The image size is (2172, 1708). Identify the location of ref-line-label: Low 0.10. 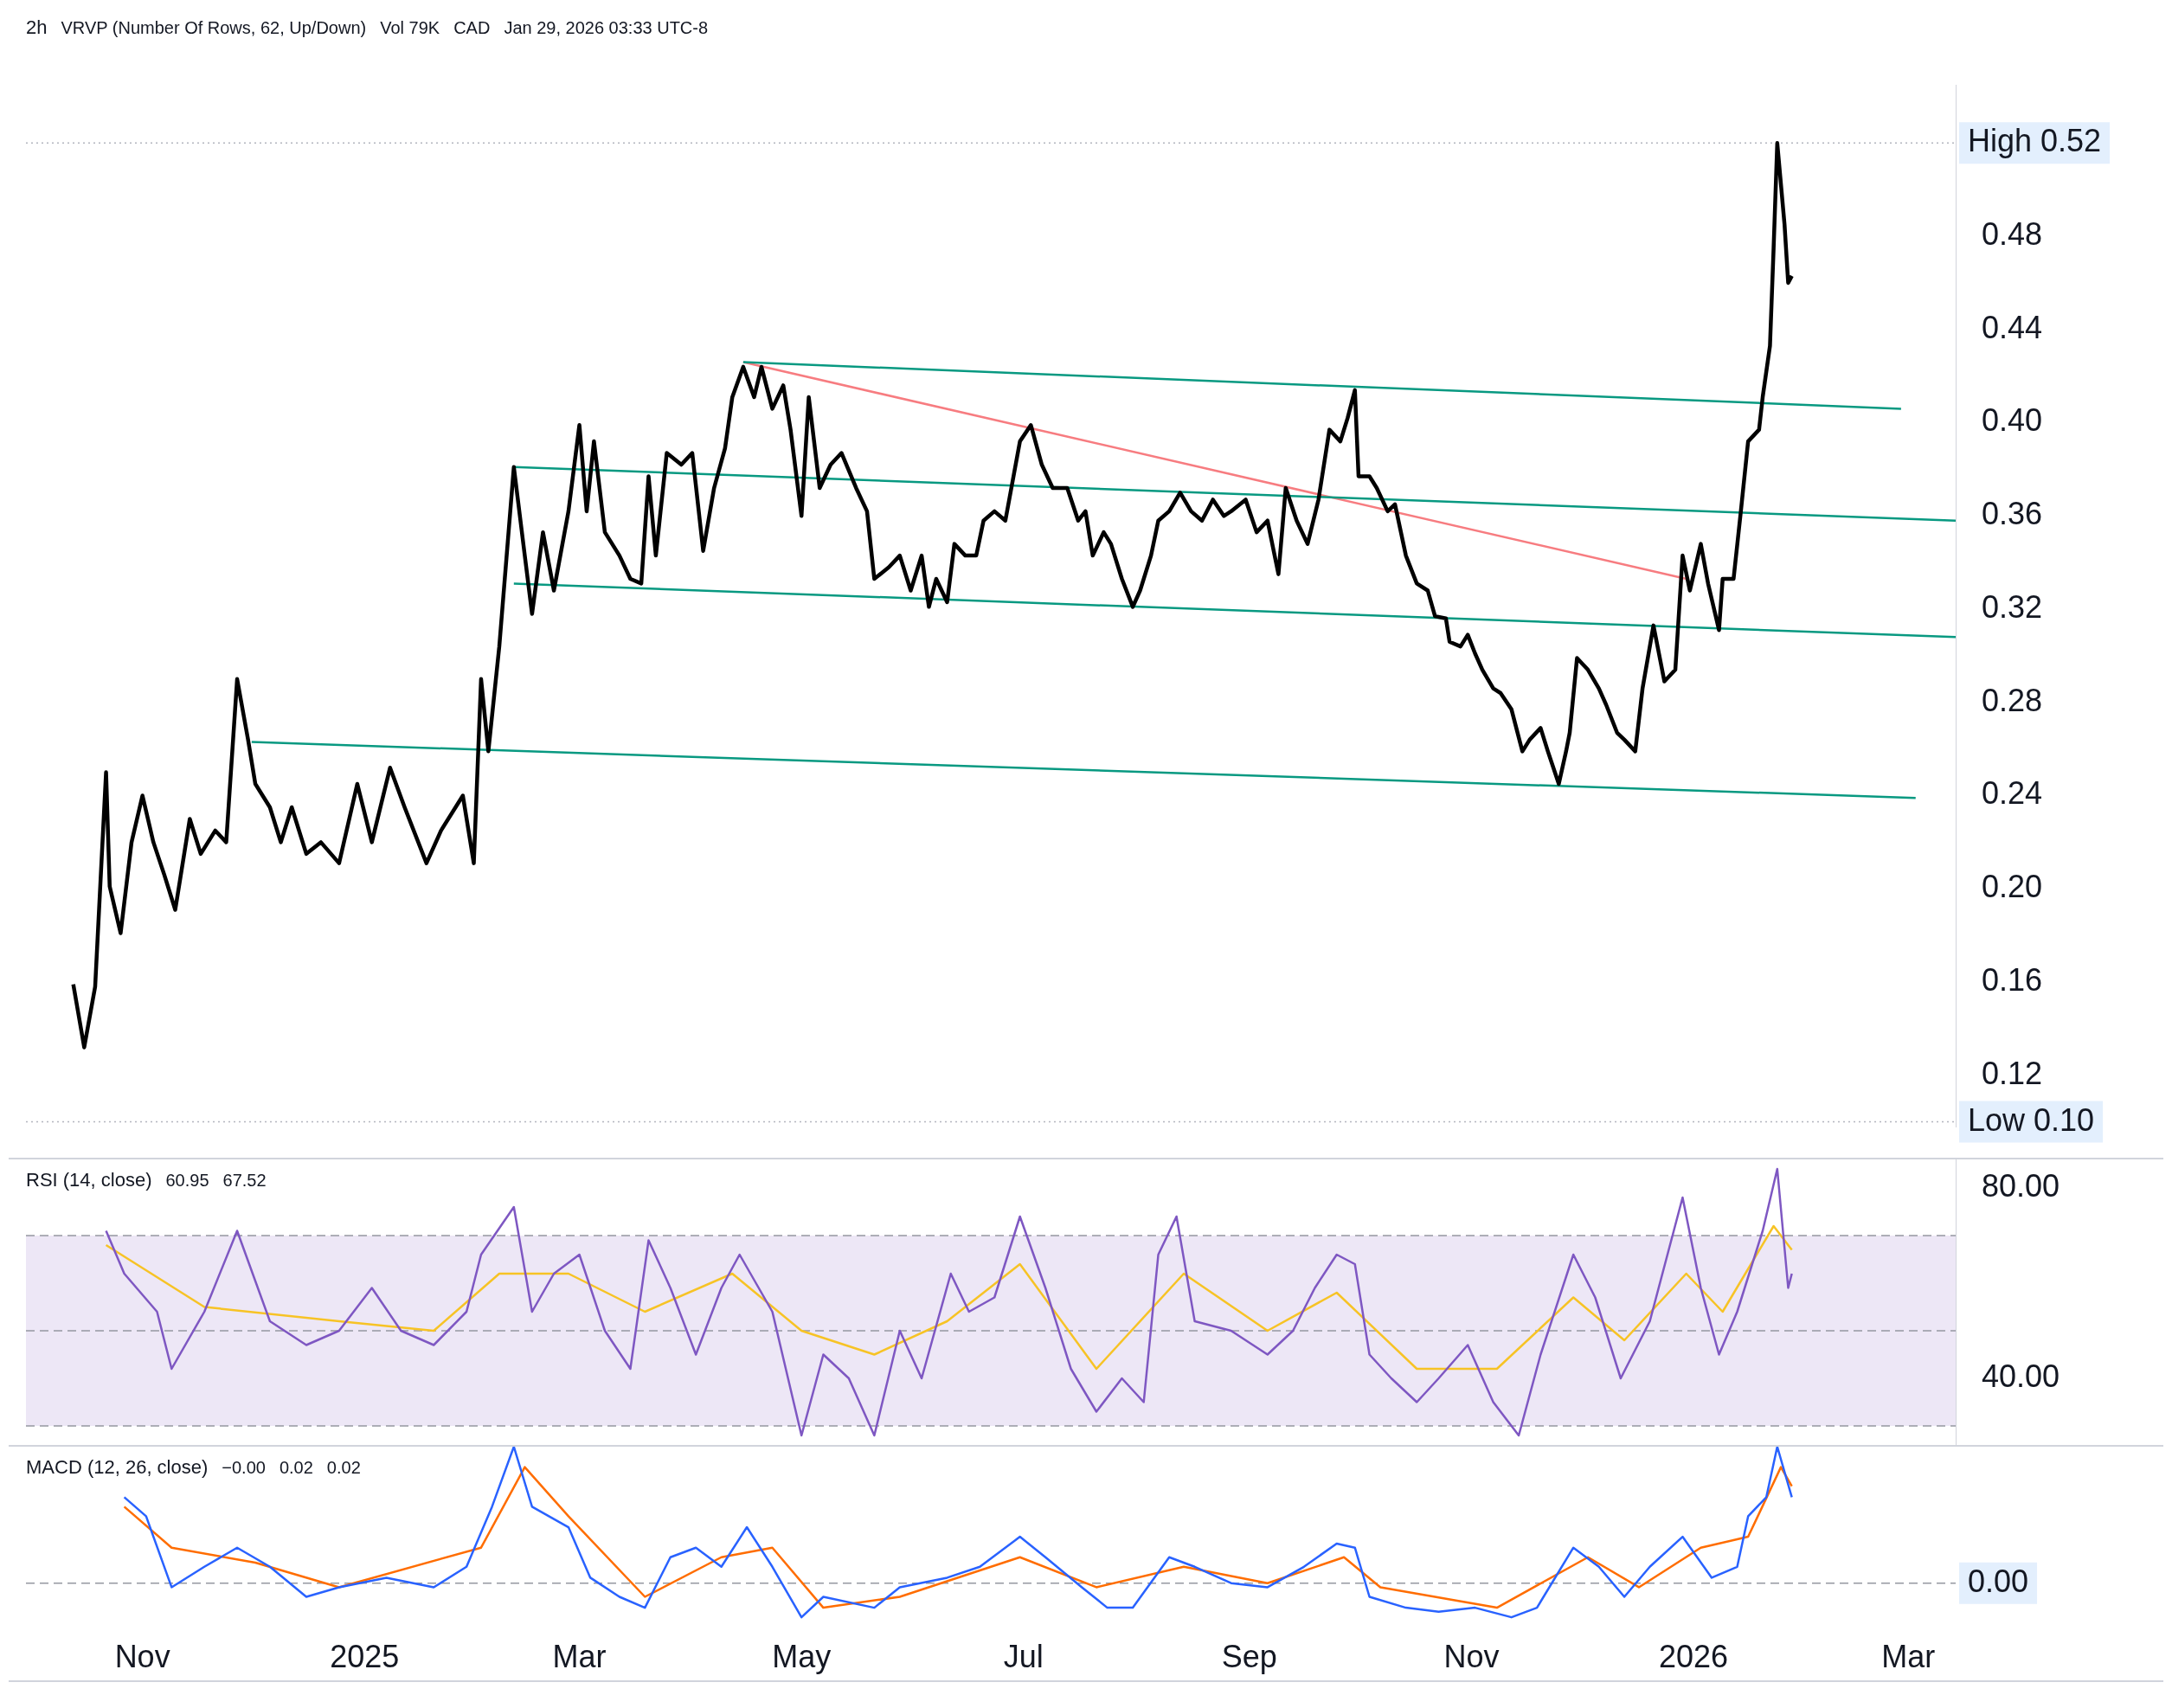
(2032, 1119).